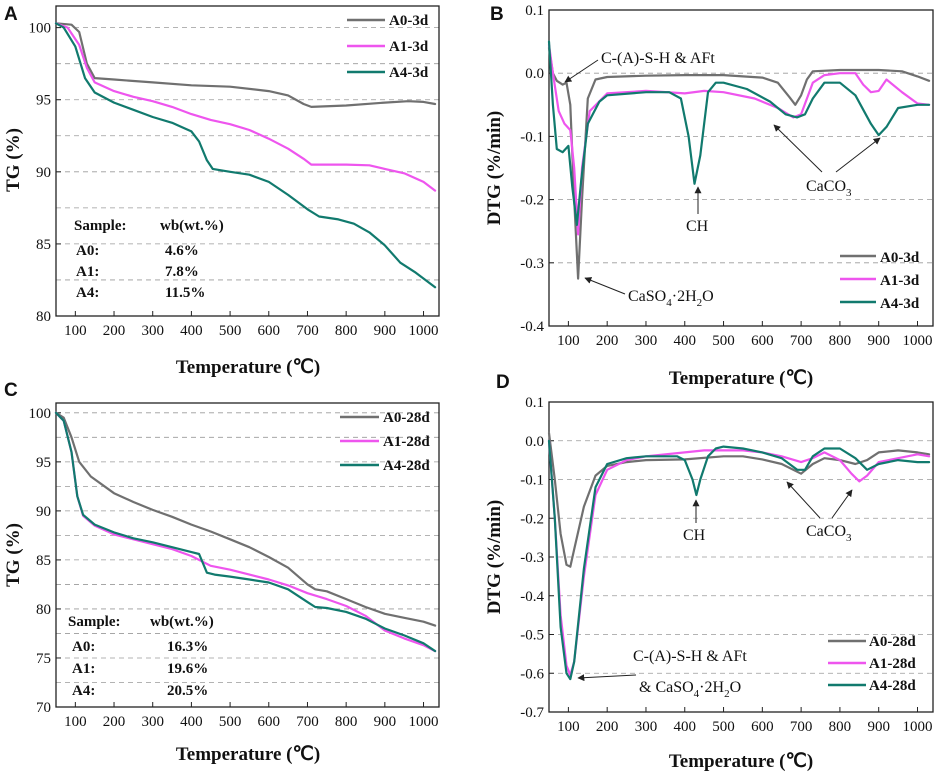 The image size is (941, 775). What do you see at coordinates (83, 647) in the screenshot?
I see `table-row-label: A0:` at bounding box center [83, 647].